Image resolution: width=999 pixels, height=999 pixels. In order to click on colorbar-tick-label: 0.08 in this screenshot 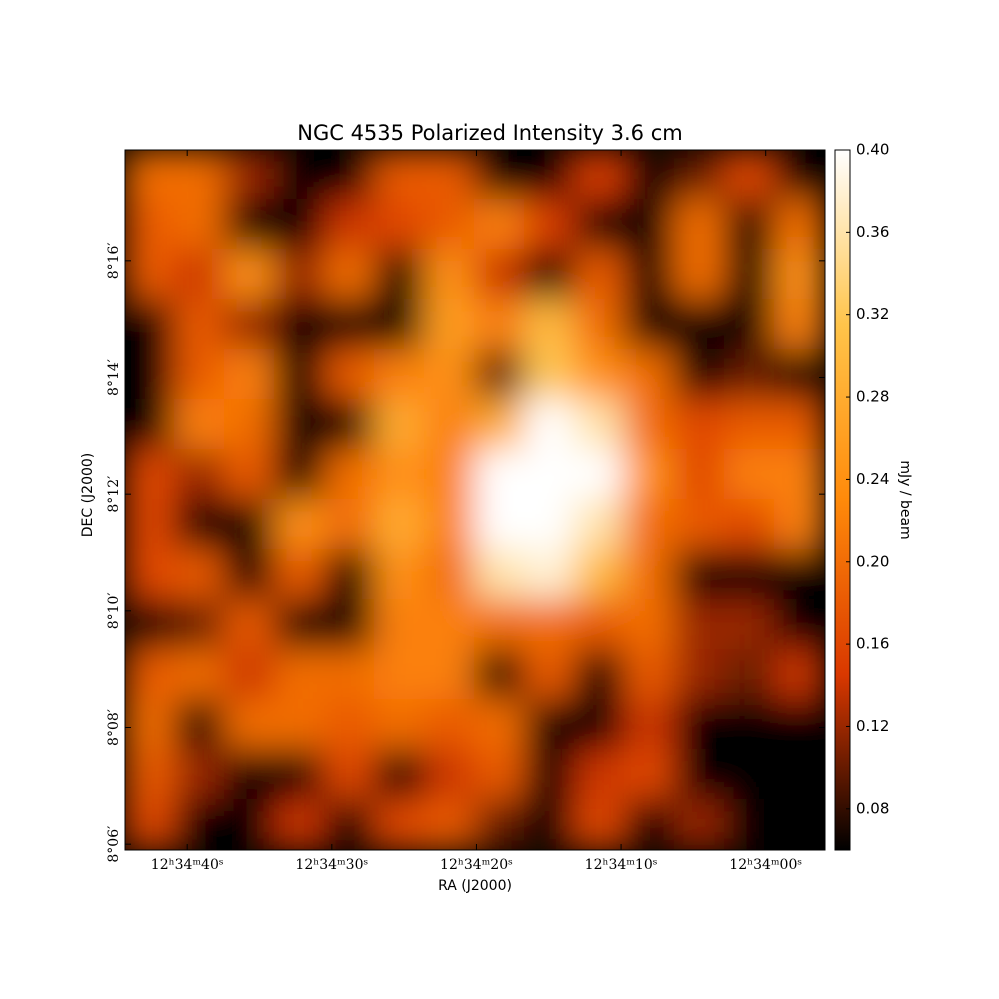, I will do `click(872, 808)`.